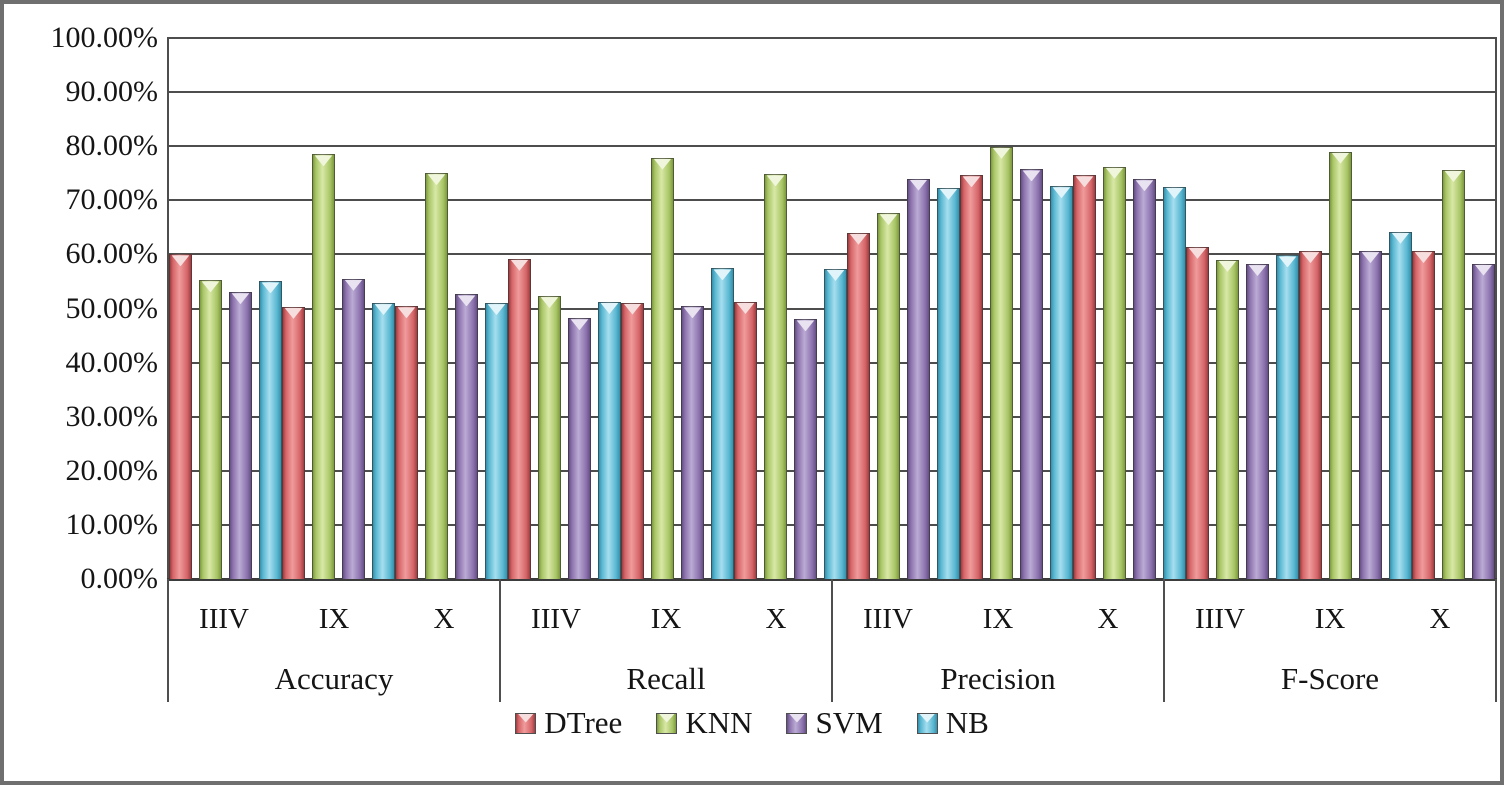  What do you see at coordinates (1343, 308) in the screenshot?
I see `bar-group-f-score` at bounding box center [1343, 308].